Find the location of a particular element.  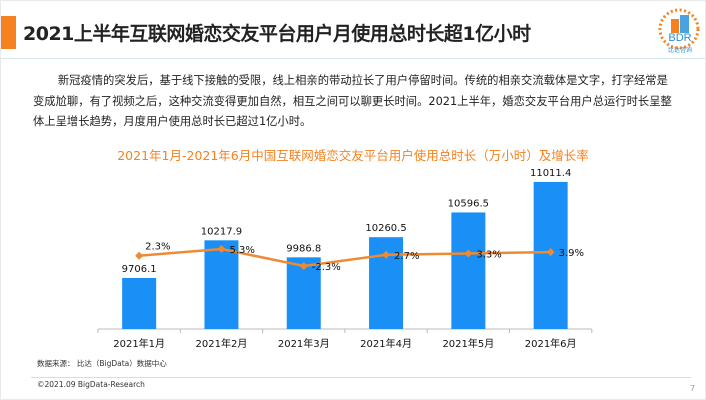

growth-label: 3.3% is located at coordinates (488, 254).